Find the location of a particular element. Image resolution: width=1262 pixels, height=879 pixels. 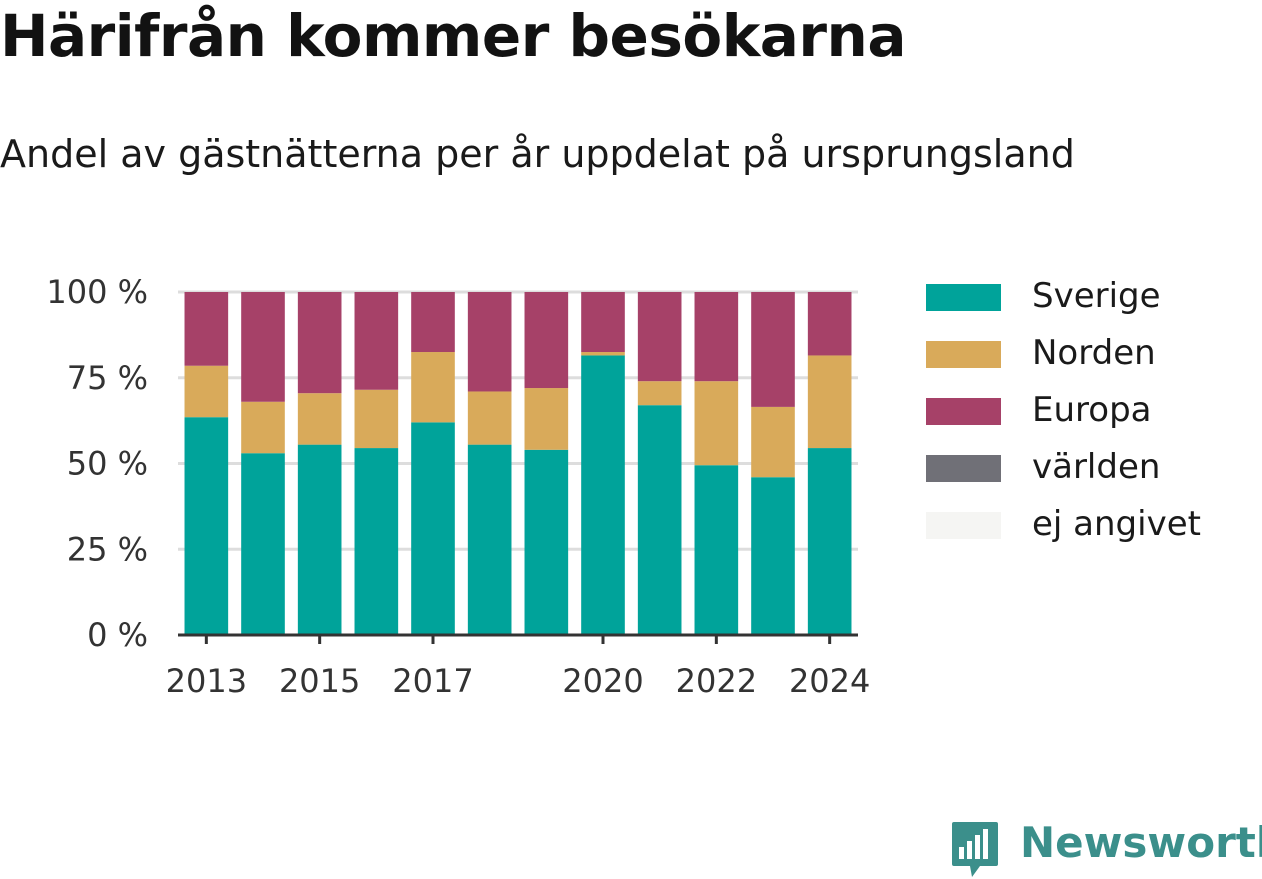

legend-label: Norden is located at coordinates (1094, 353).